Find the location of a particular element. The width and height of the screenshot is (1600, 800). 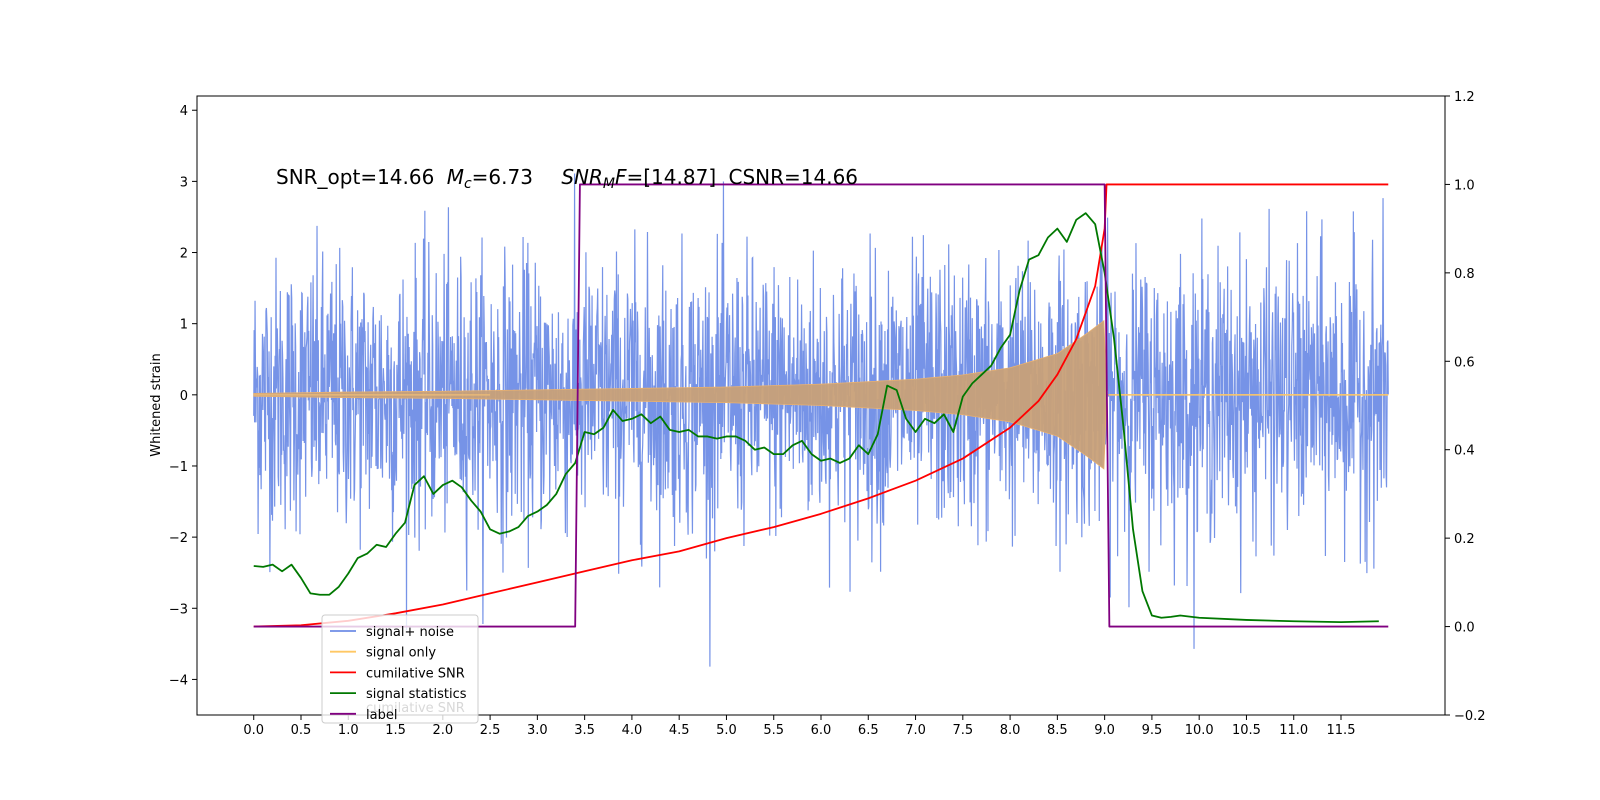

legend-entry-label: signal+ noise is located at coordinates (410, 632).